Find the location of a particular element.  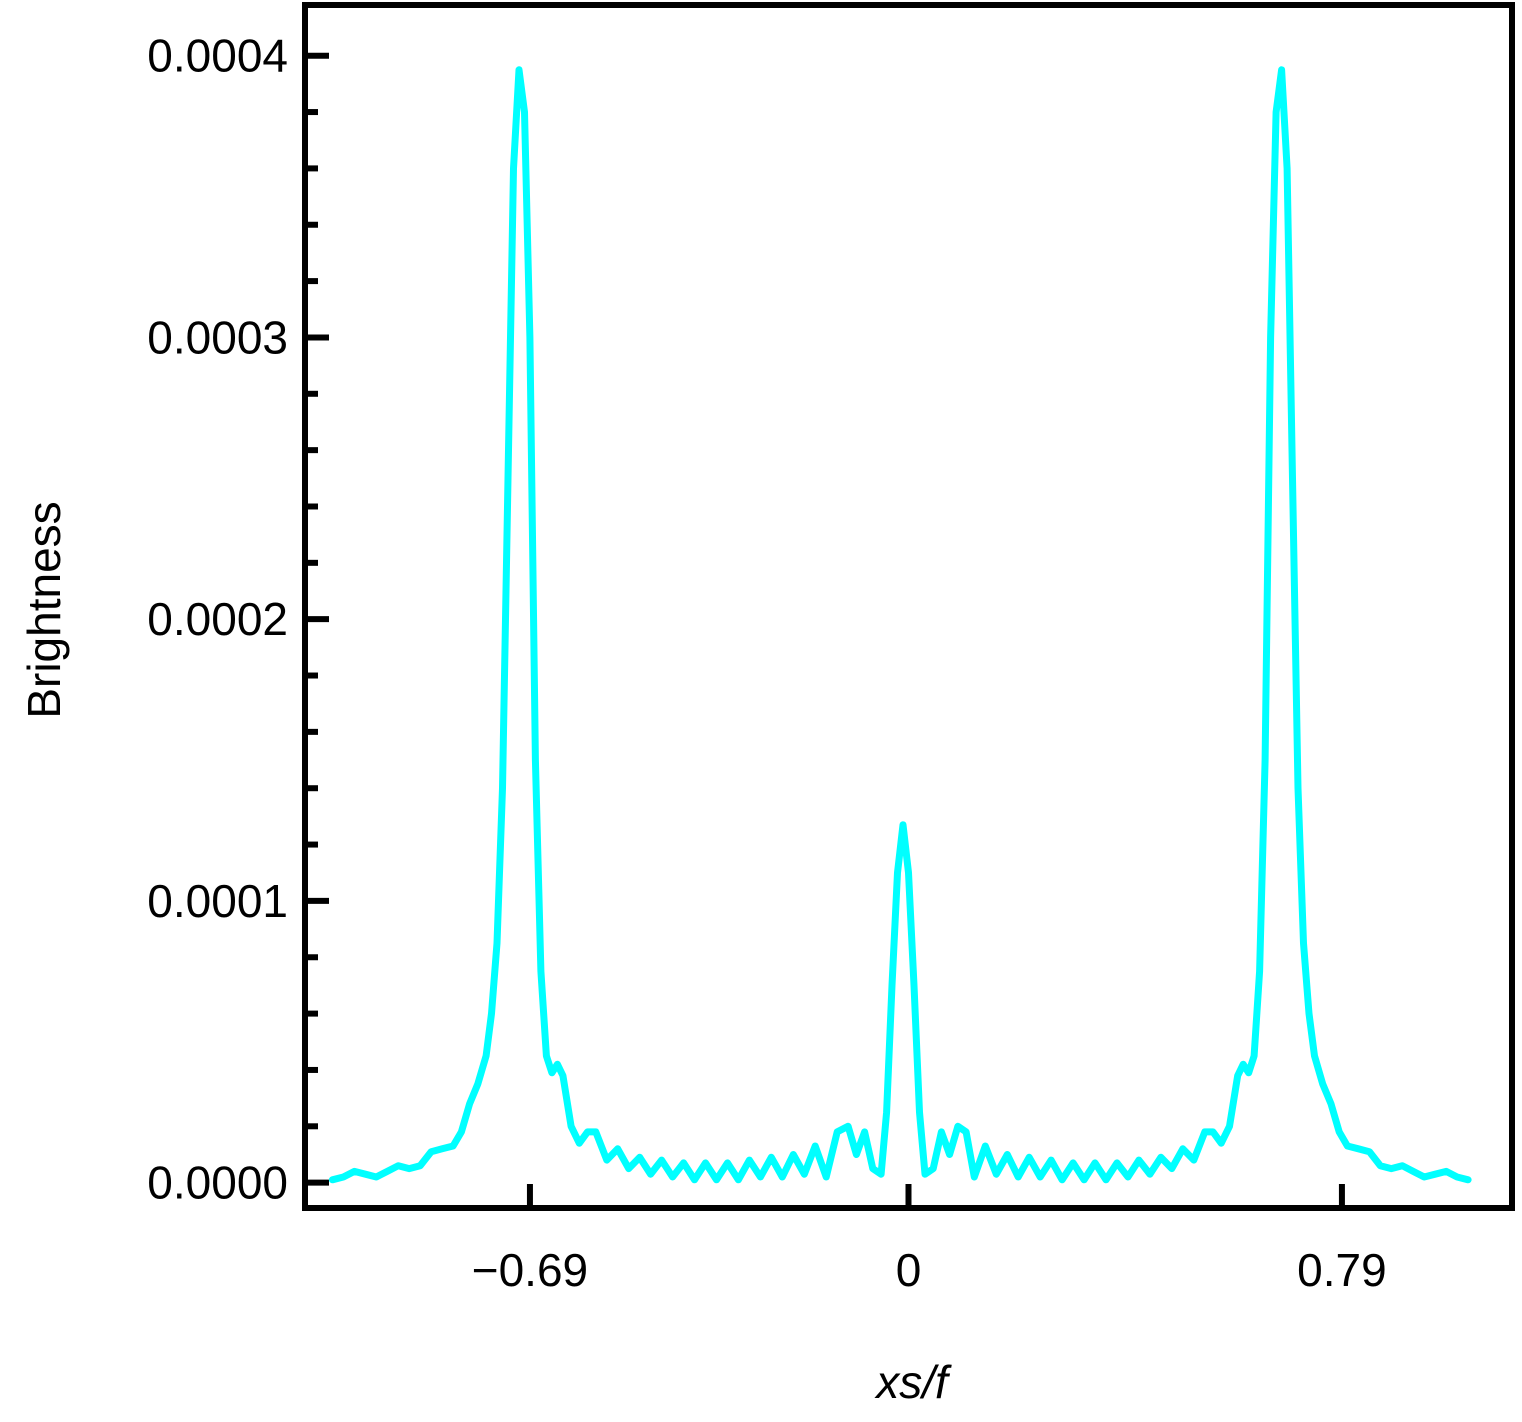

y-tick-label: 0.0003 is located at coordinates (217, 337).